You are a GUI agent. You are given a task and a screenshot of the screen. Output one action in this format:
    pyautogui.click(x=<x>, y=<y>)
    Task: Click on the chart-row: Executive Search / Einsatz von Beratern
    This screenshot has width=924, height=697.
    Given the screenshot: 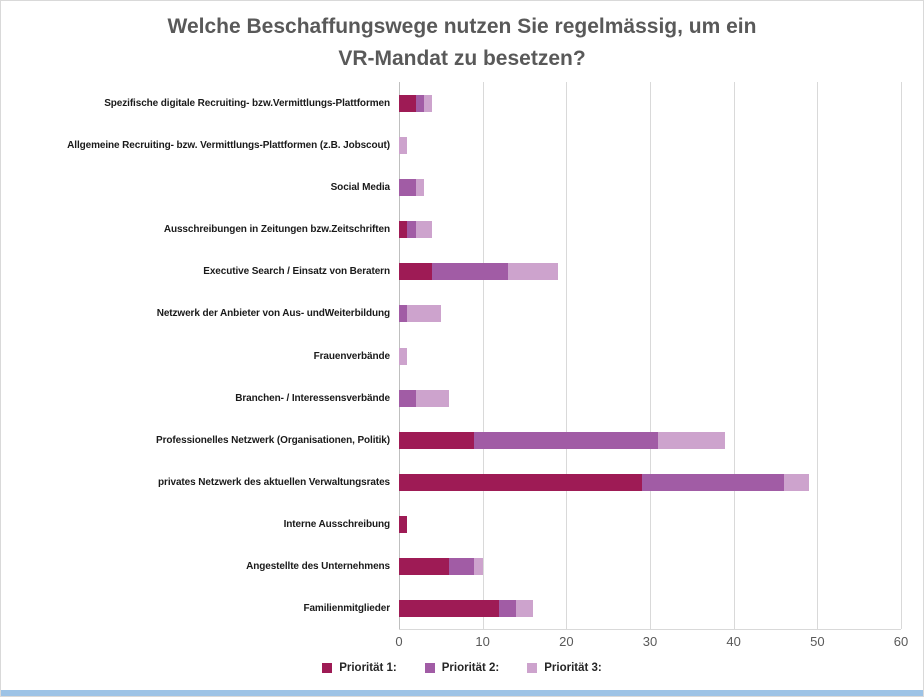 What is the action you would take?
    pyautogui.click(x=451, y=272)
    